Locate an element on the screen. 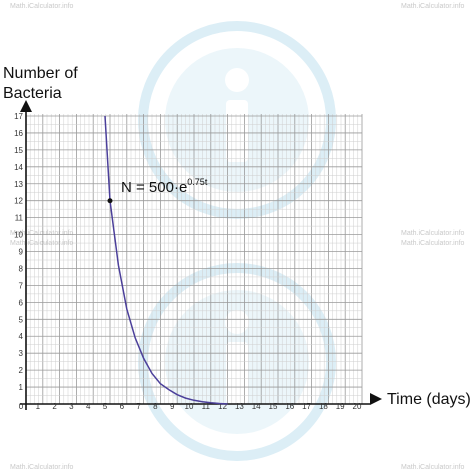  y-tick-label: 11 is located at coordinates (19, 218).